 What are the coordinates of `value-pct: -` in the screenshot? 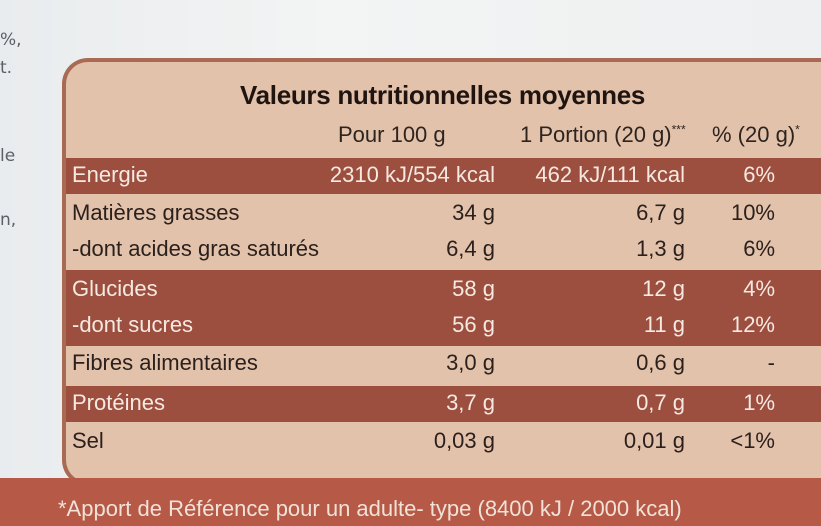 It's located at (771, 362).